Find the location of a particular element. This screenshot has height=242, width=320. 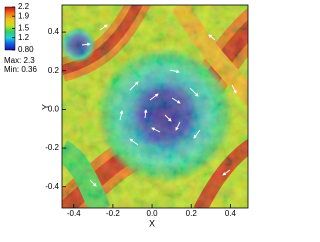

x-tick-label: 0.0 is located at coordinates (153, 213).